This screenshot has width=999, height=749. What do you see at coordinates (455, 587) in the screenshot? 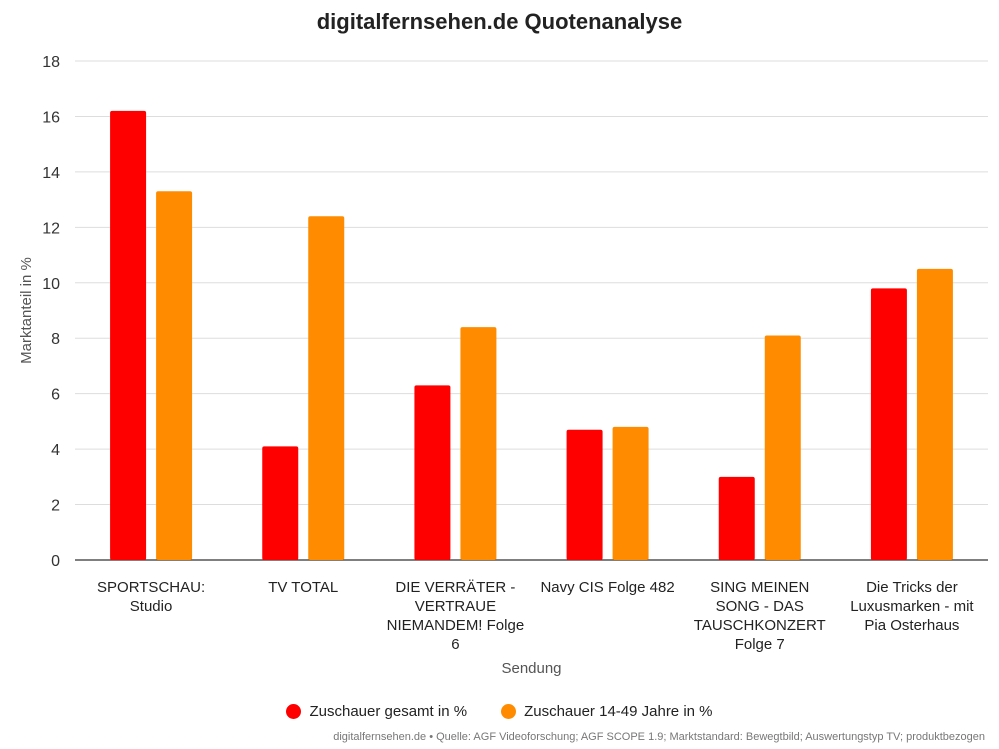
I see `x-tick-label-line: DIE VERRÄTER -` at bounding box center [455, 587].